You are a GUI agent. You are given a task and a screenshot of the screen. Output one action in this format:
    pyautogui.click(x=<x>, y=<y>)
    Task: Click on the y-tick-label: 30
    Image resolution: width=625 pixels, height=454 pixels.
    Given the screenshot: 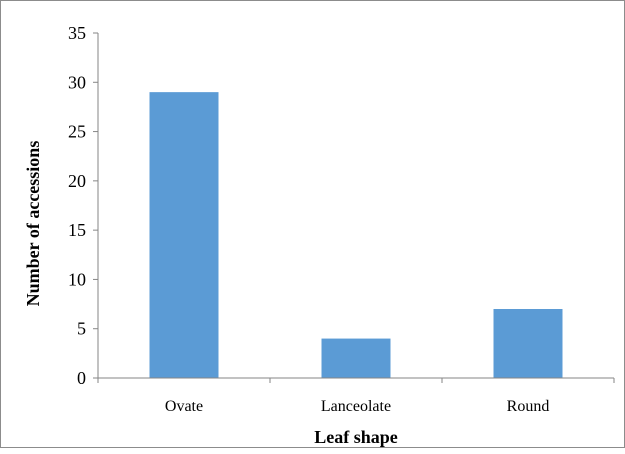 What is the action you would take?
    pyautogui.click(x=77, y=82)
    